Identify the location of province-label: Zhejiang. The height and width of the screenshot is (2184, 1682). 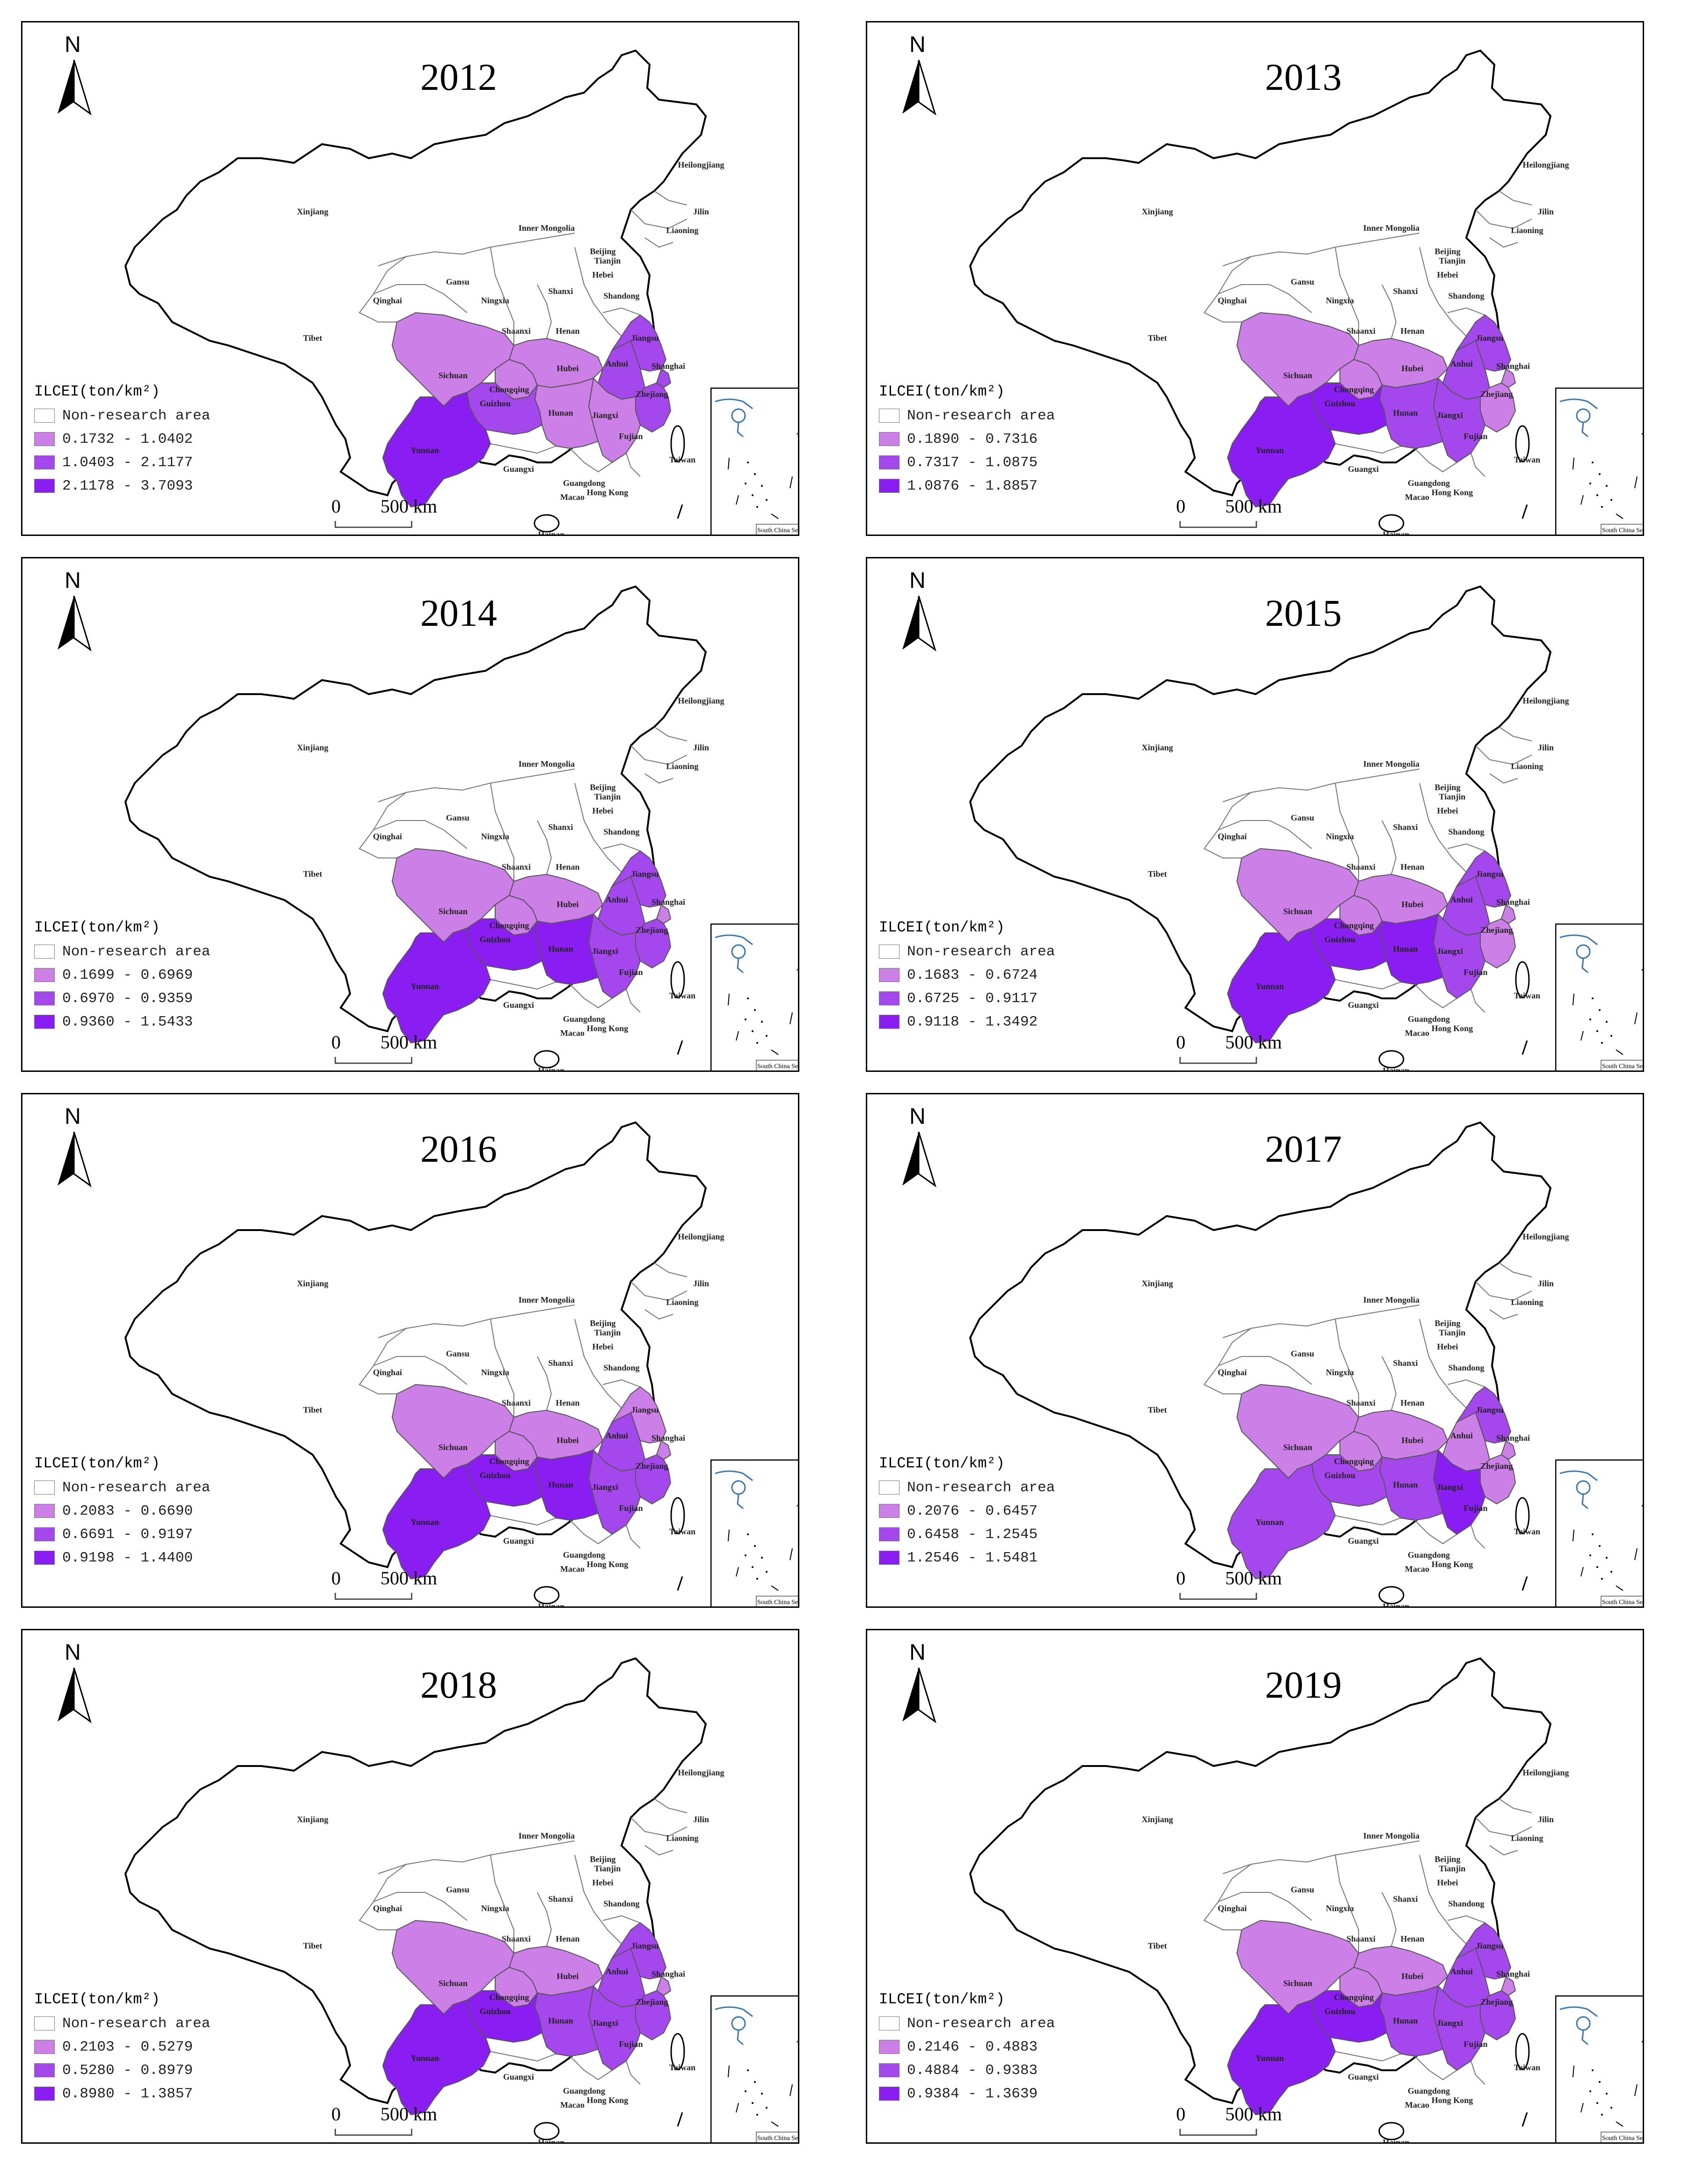
(1496, 930).